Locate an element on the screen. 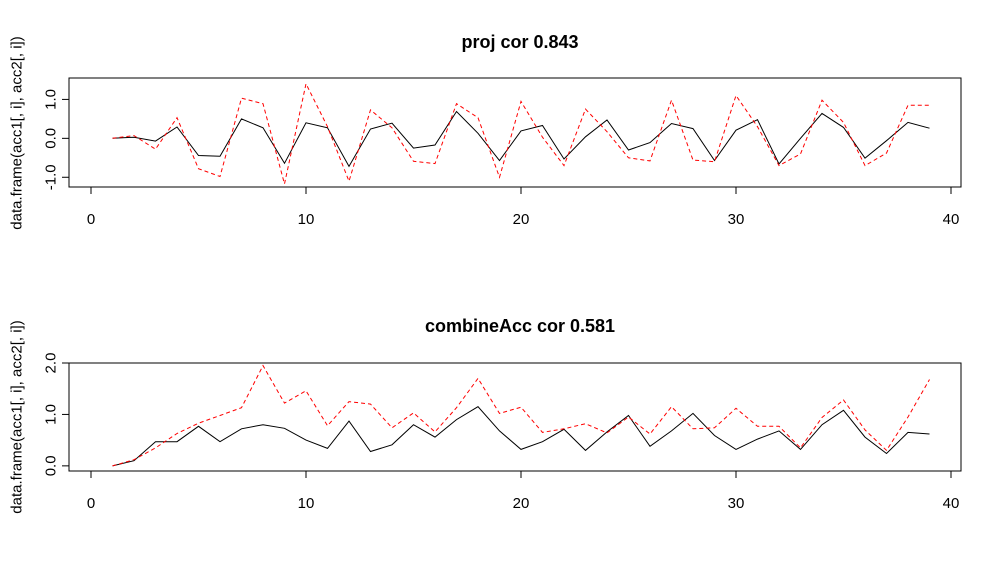  chart-title: proj cor 0.843 is located at coordinates (519, 42).